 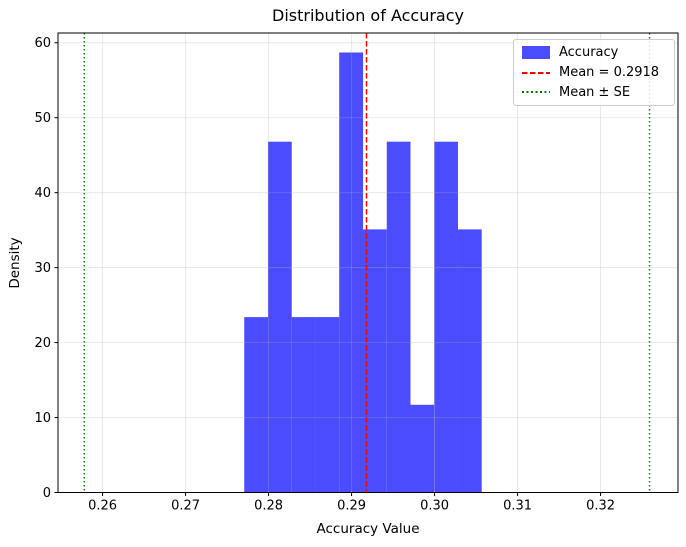 What do you see at coordinates (268, 506) in the screenshot?
I see `x-tick-label: 0.28` at bounding box center [268, 506].